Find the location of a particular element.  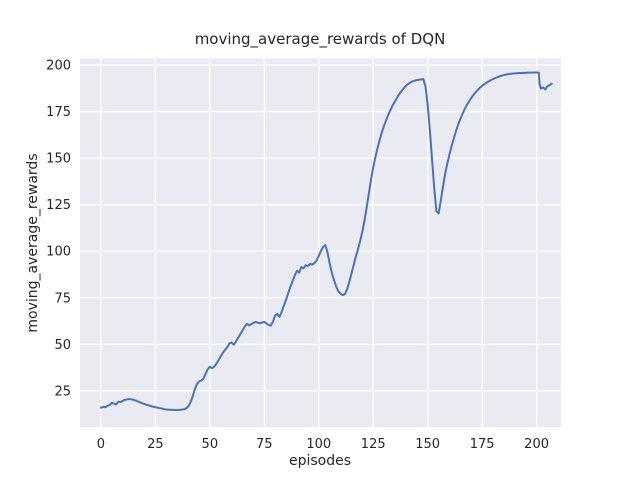

x-tick-label: 200 is located at coordinates (536, 444).